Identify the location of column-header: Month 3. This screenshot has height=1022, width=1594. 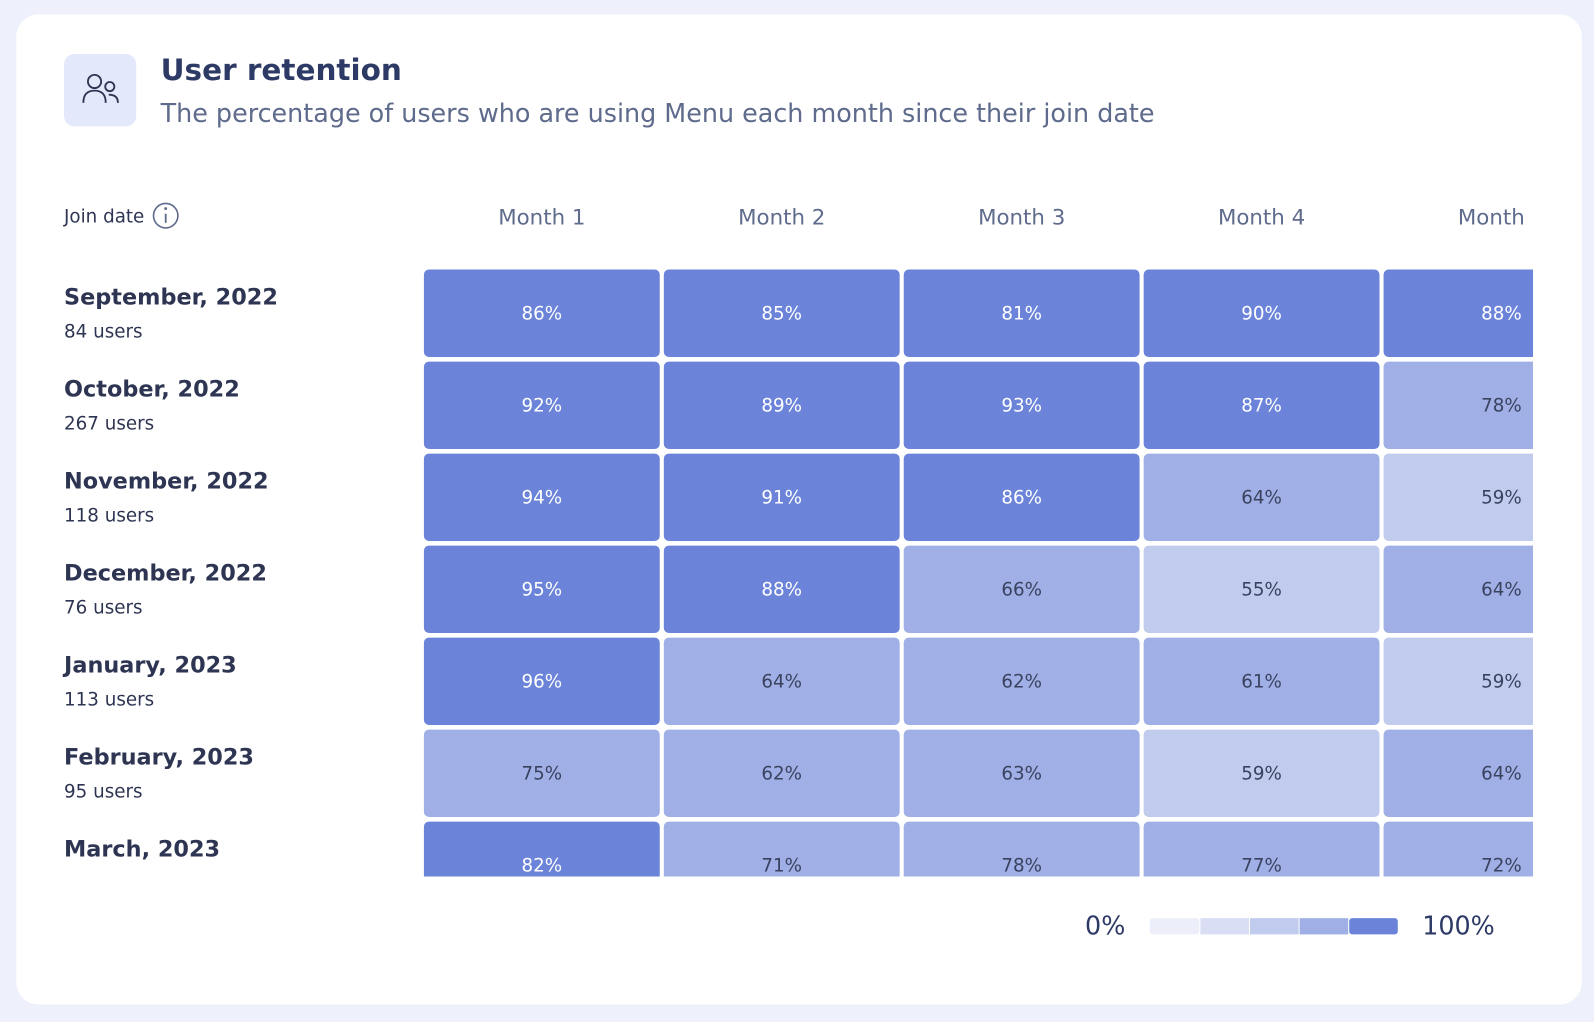
(1021, 218).